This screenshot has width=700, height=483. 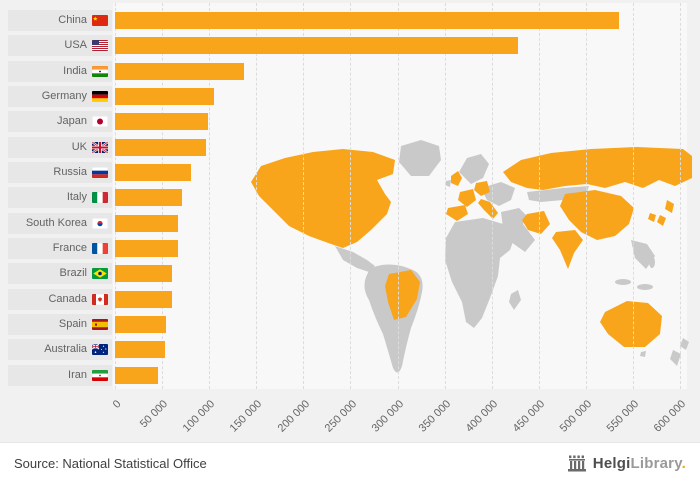 I want to click on bar-russia, so click(x=153, y=172).